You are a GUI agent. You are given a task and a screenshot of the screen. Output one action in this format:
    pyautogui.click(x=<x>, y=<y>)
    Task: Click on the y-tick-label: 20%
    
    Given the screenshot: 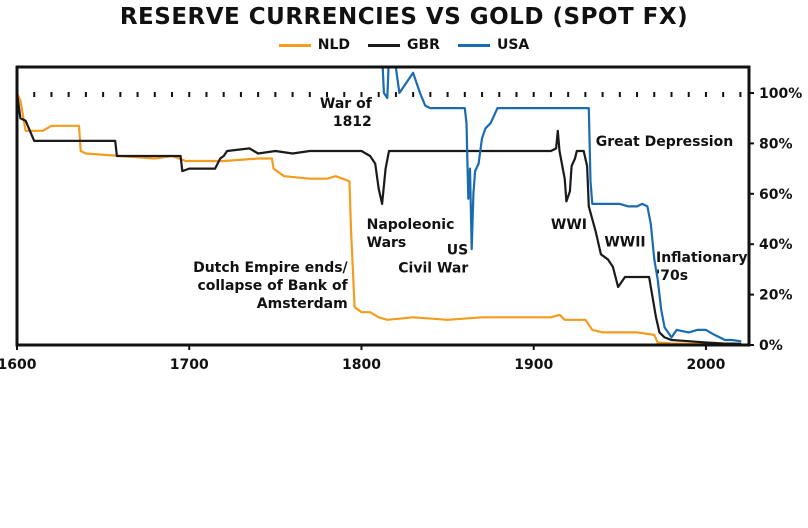 What is the action you would take?
    pyautogui.click(x=776, y=296)
    